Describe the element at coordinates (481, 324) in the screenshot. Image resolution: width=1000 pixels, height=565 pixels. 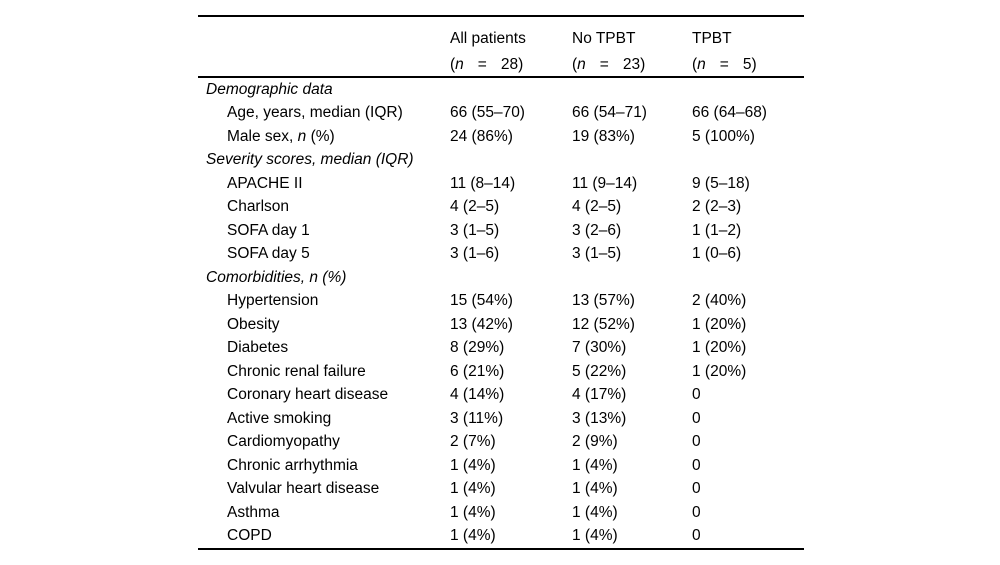
I see `value-all-patients: 13 (42%)` at that location.